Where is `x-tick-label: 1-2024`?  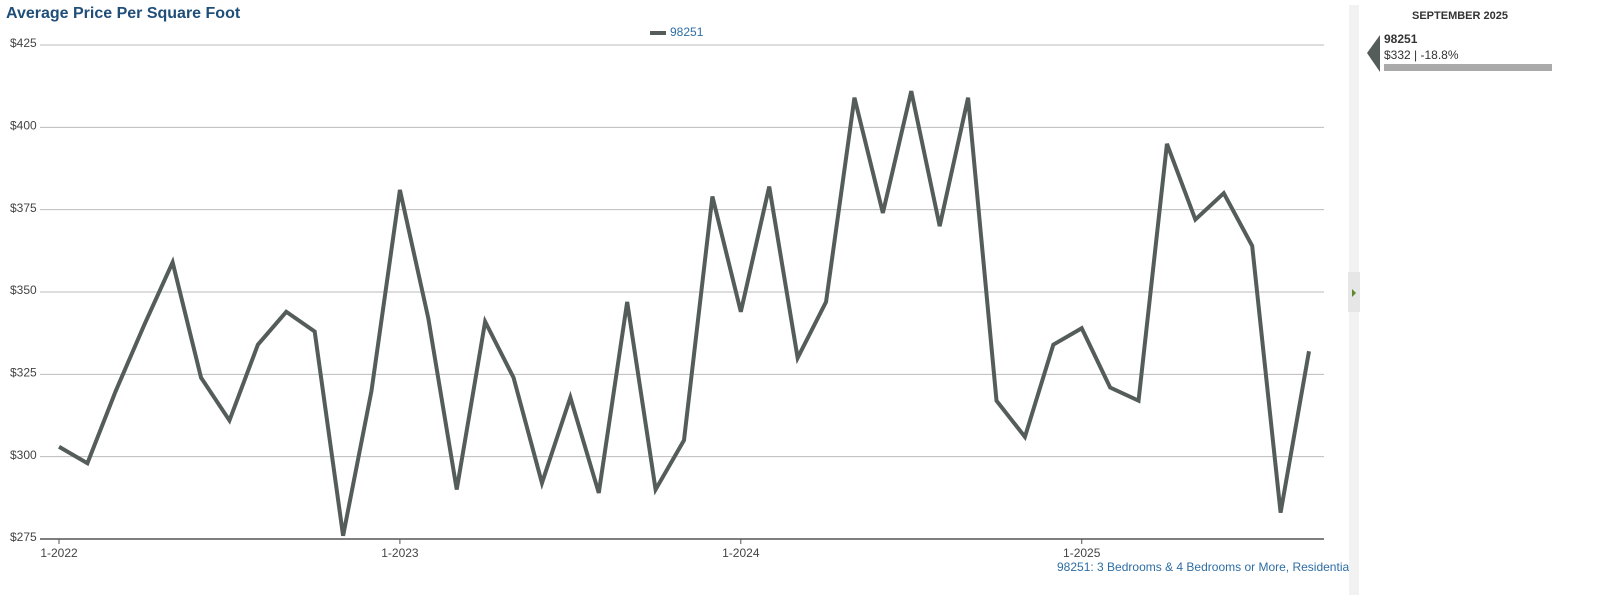
x-tick-label: 1-2024 is located at coordinates (741, 553).